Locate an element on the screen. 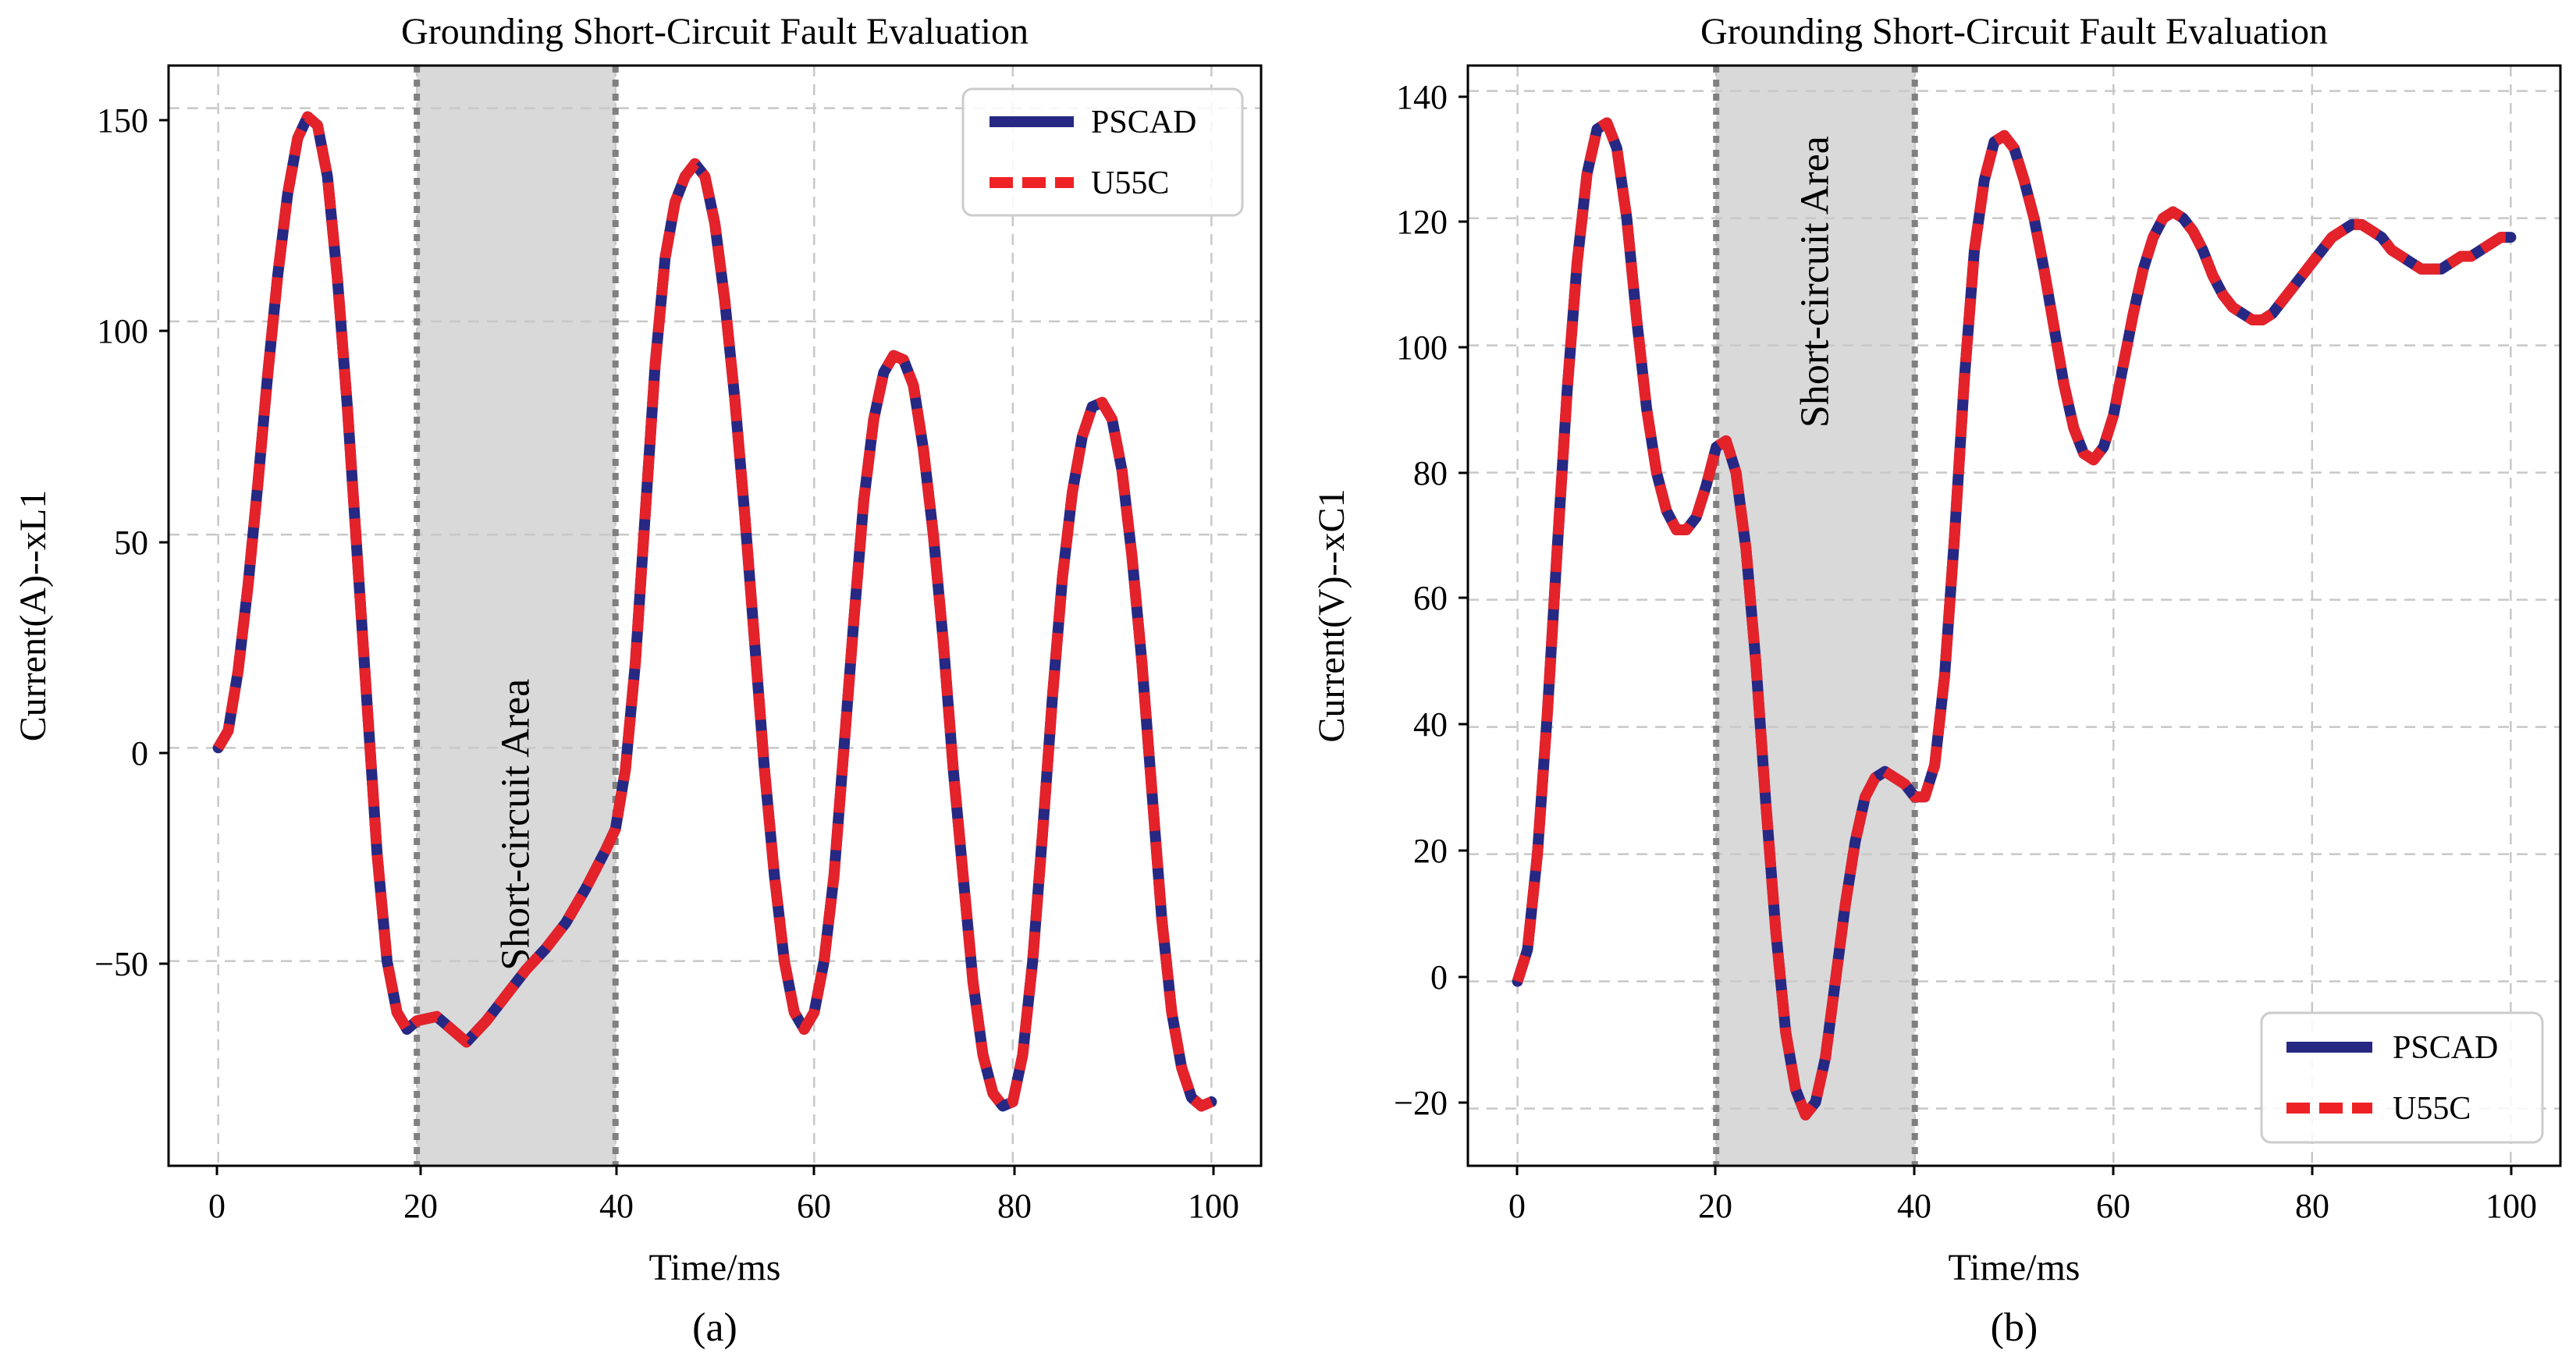 This screenshot has height=1364, width=2576. y-tick-label: 120 is located at coordinates (1422, 222).